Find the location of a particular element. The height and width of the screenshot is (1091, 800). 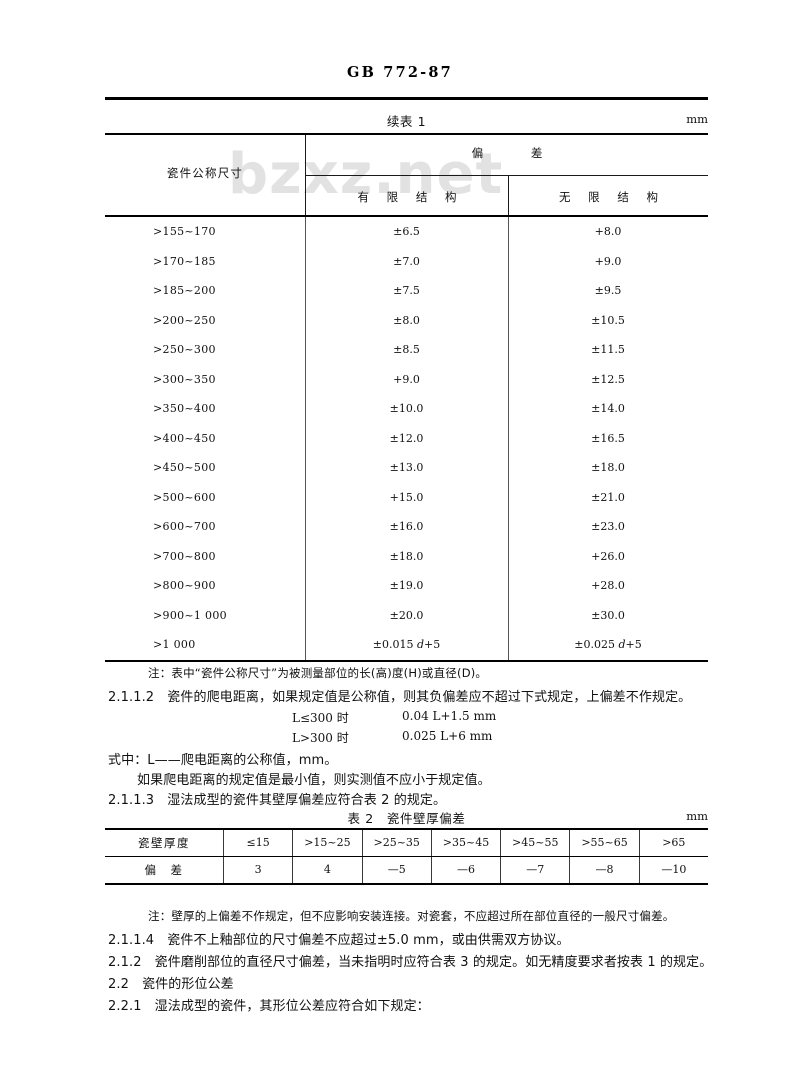

clause-2-2: 2.2 瓷件的形位公差 is located at coordinates (171, 984).